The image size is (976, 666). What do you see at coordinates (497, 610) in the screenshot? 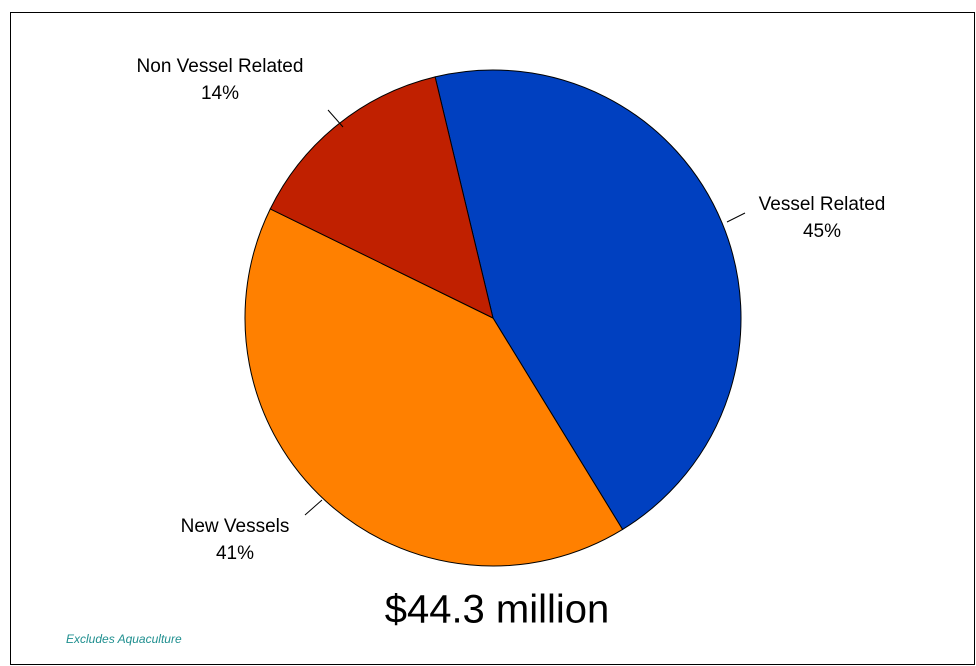
I see `total-annotation: $44.3 million` at bounding box center [497, 610].